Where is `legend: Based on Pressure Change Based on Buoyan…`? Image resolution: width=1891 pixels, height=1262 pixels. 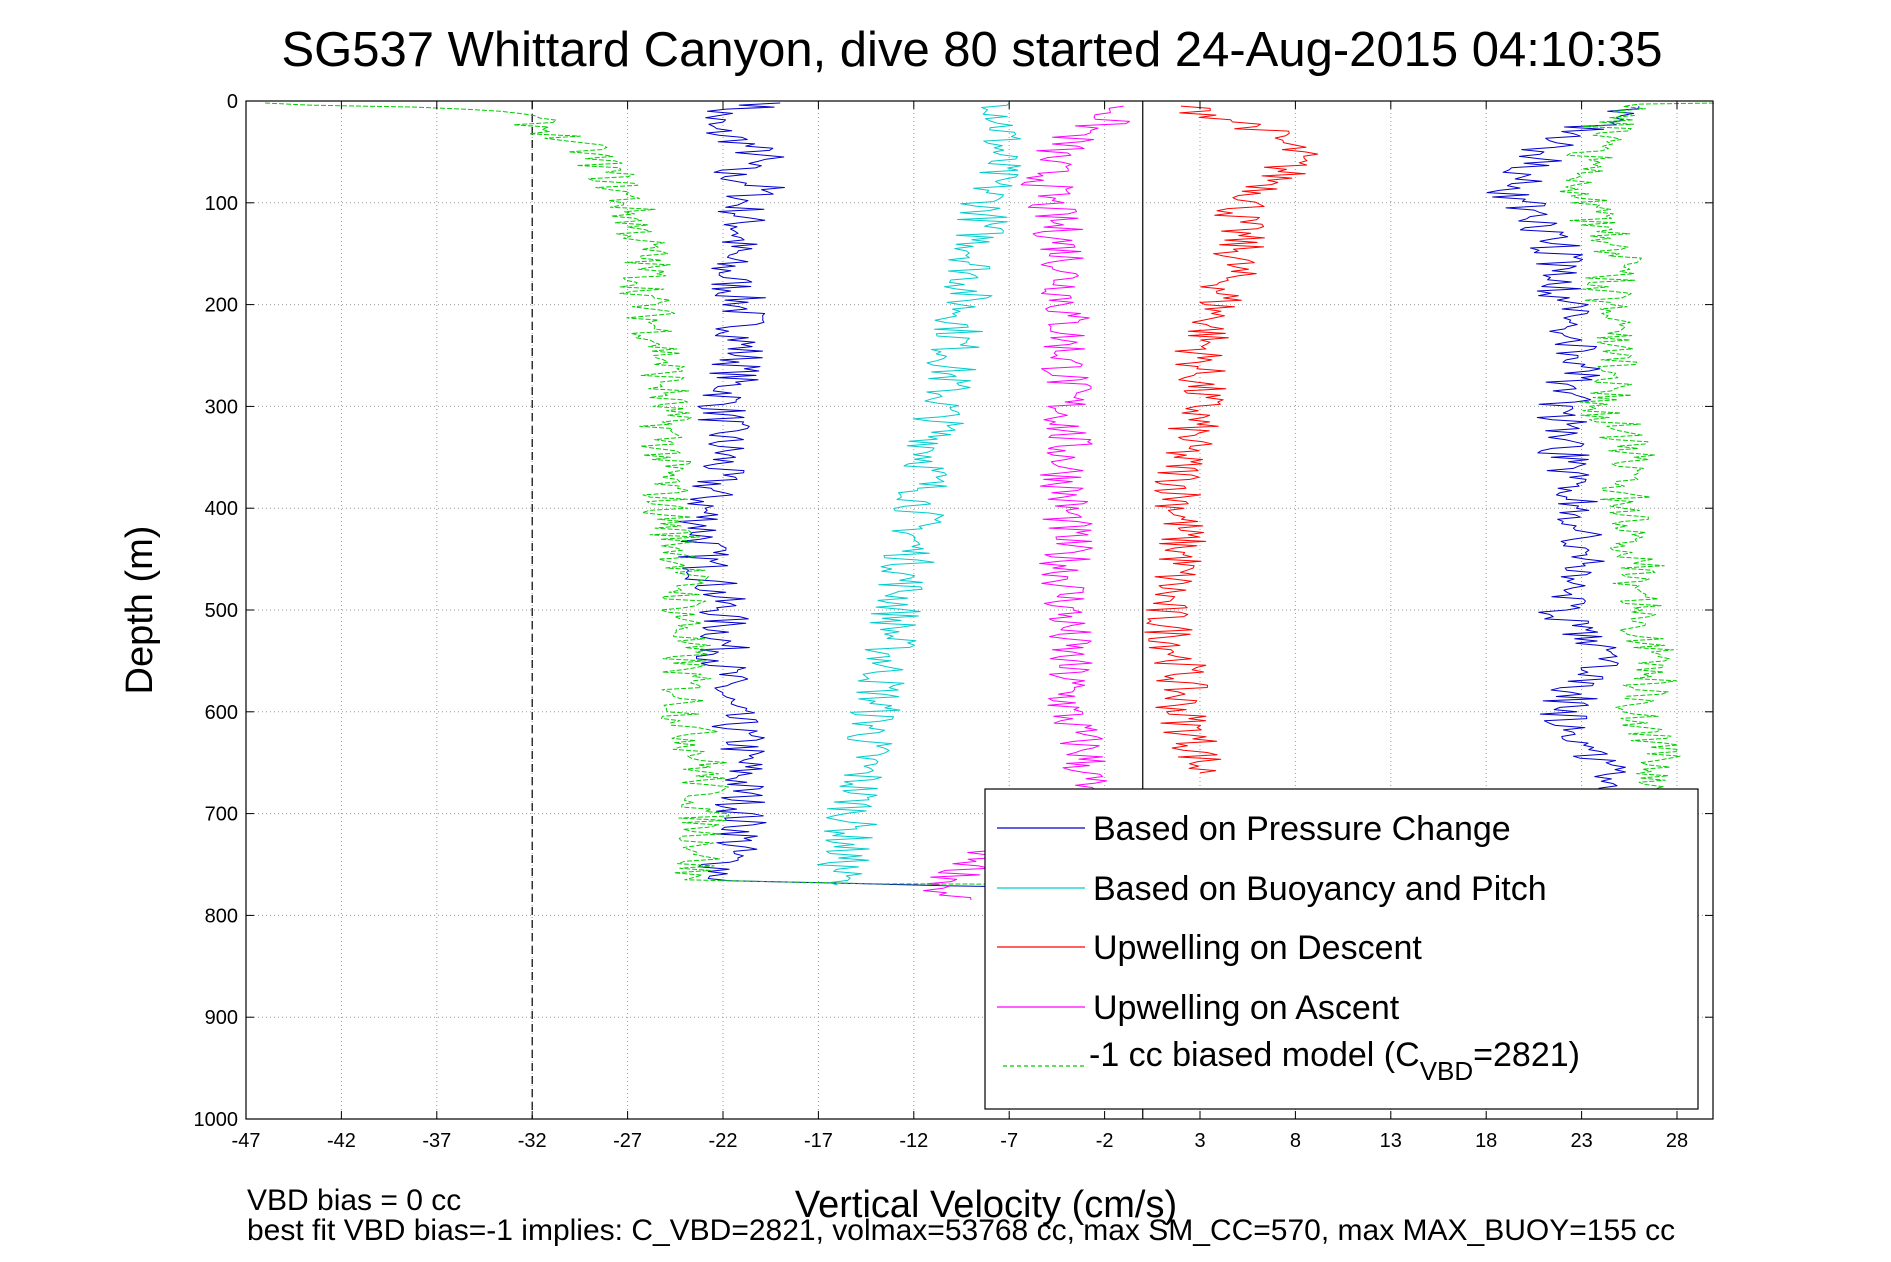 legend: Based on Pressure Change Based on Buoyan… is located at coordinates (1341, 949).